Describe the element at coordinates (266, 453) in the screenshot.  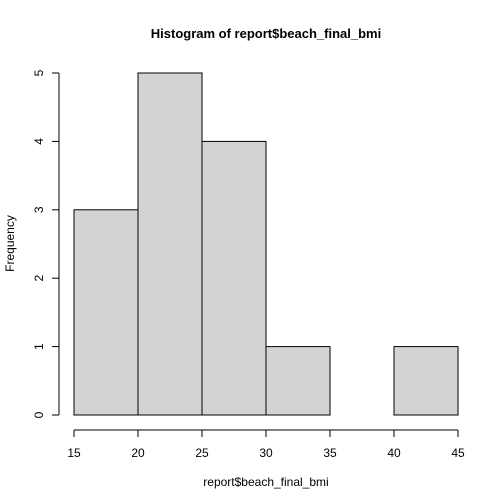
I see `x-tick-label-30: 30` at that location.